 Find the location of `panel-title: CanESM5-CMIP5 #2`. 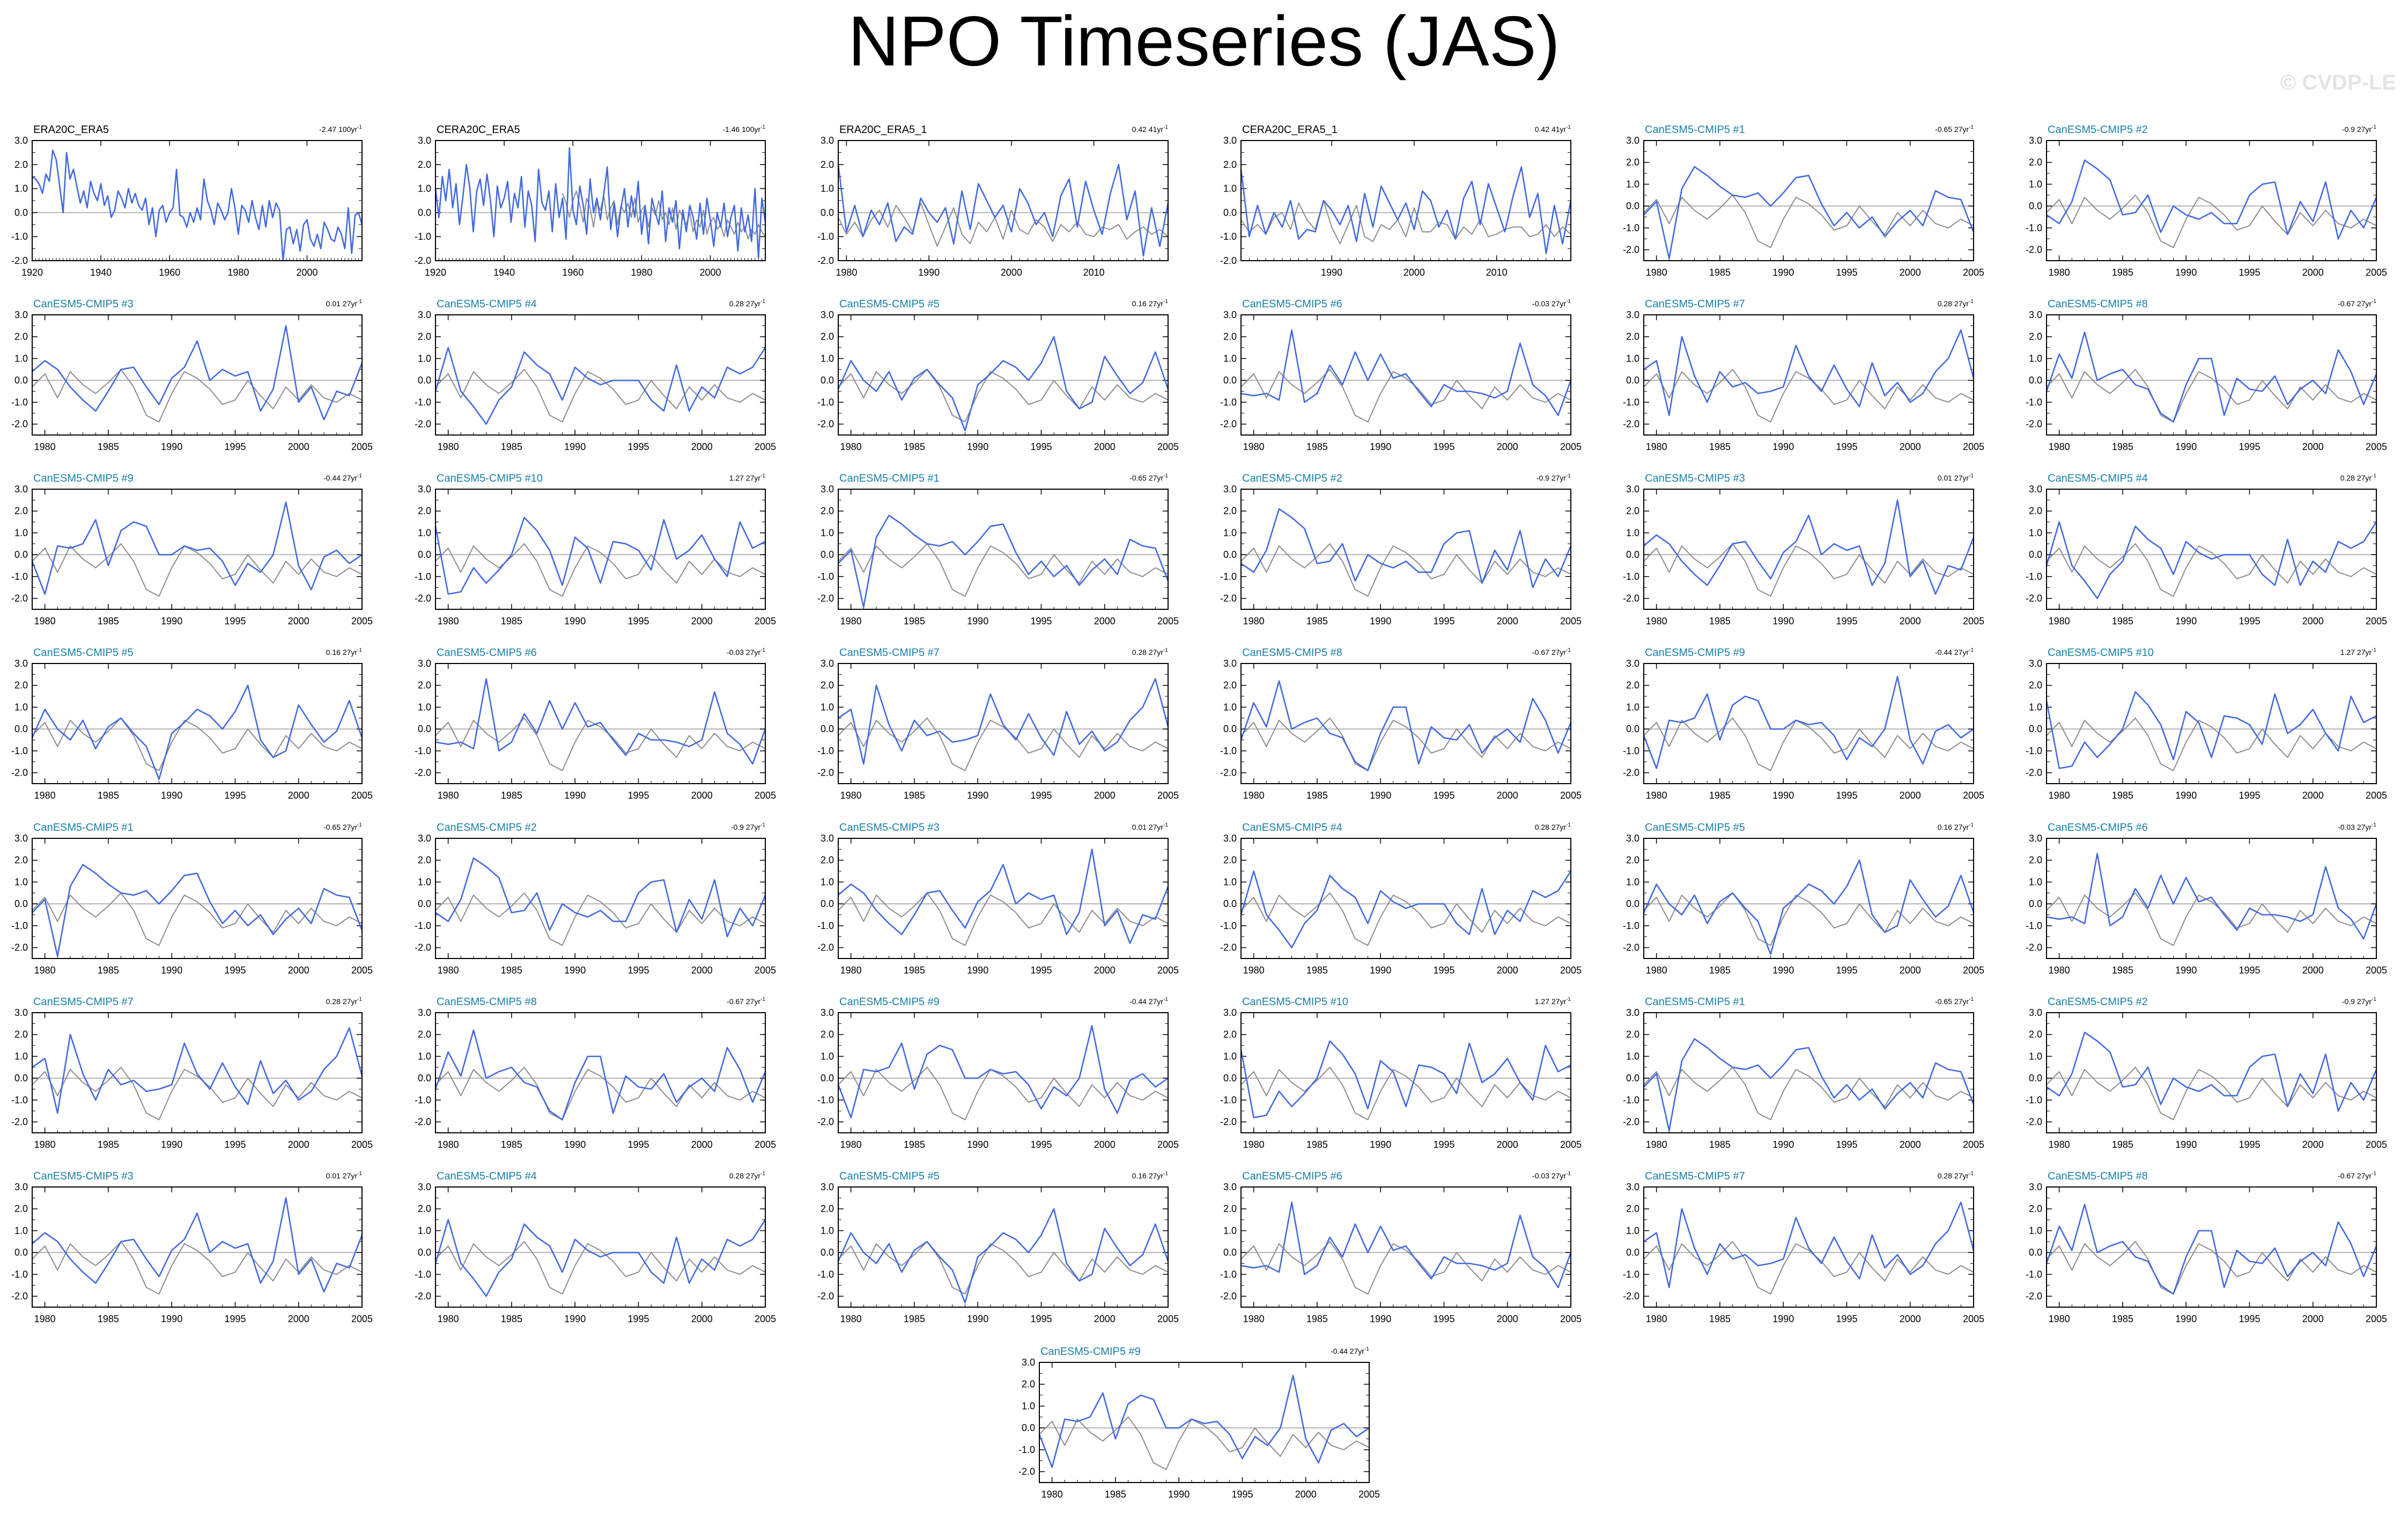

panel-title: CanESM5-CMIP5 #2 is located at coordinates (1292, 478).